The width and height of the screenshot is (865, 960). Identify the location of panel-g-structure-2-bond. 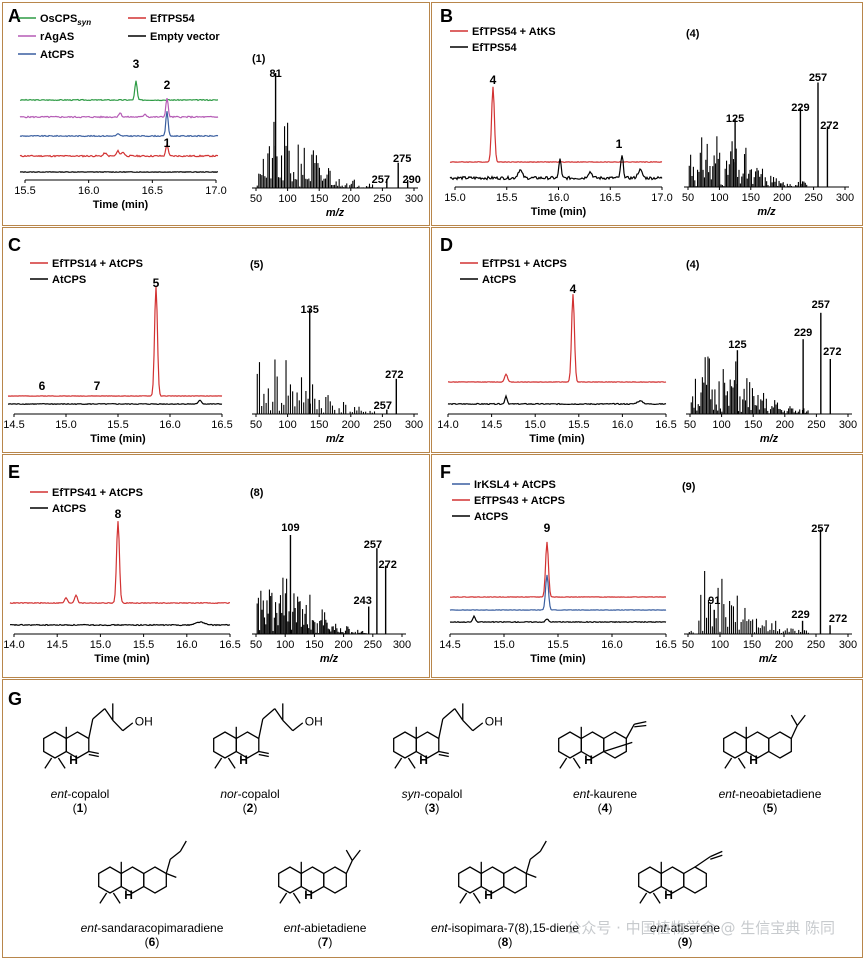
(263, 752).